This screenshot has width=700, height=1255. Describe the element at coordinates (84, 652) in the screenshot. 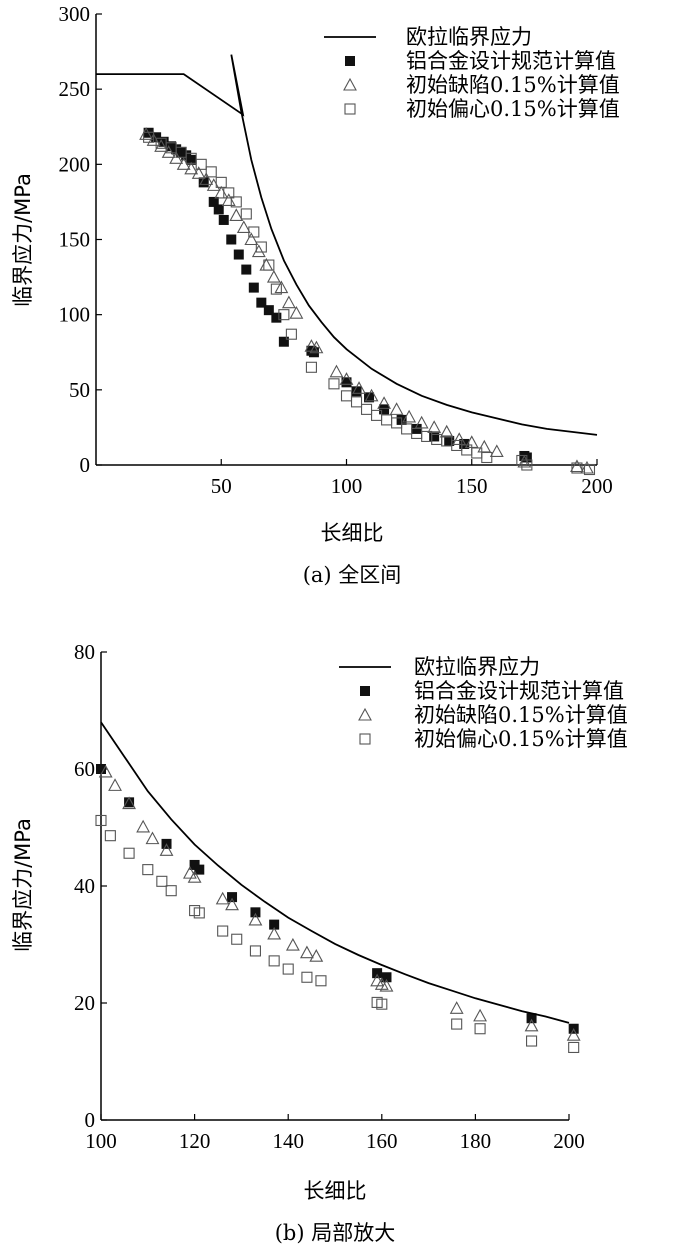

I see `y-tick-label: 80` at that location.